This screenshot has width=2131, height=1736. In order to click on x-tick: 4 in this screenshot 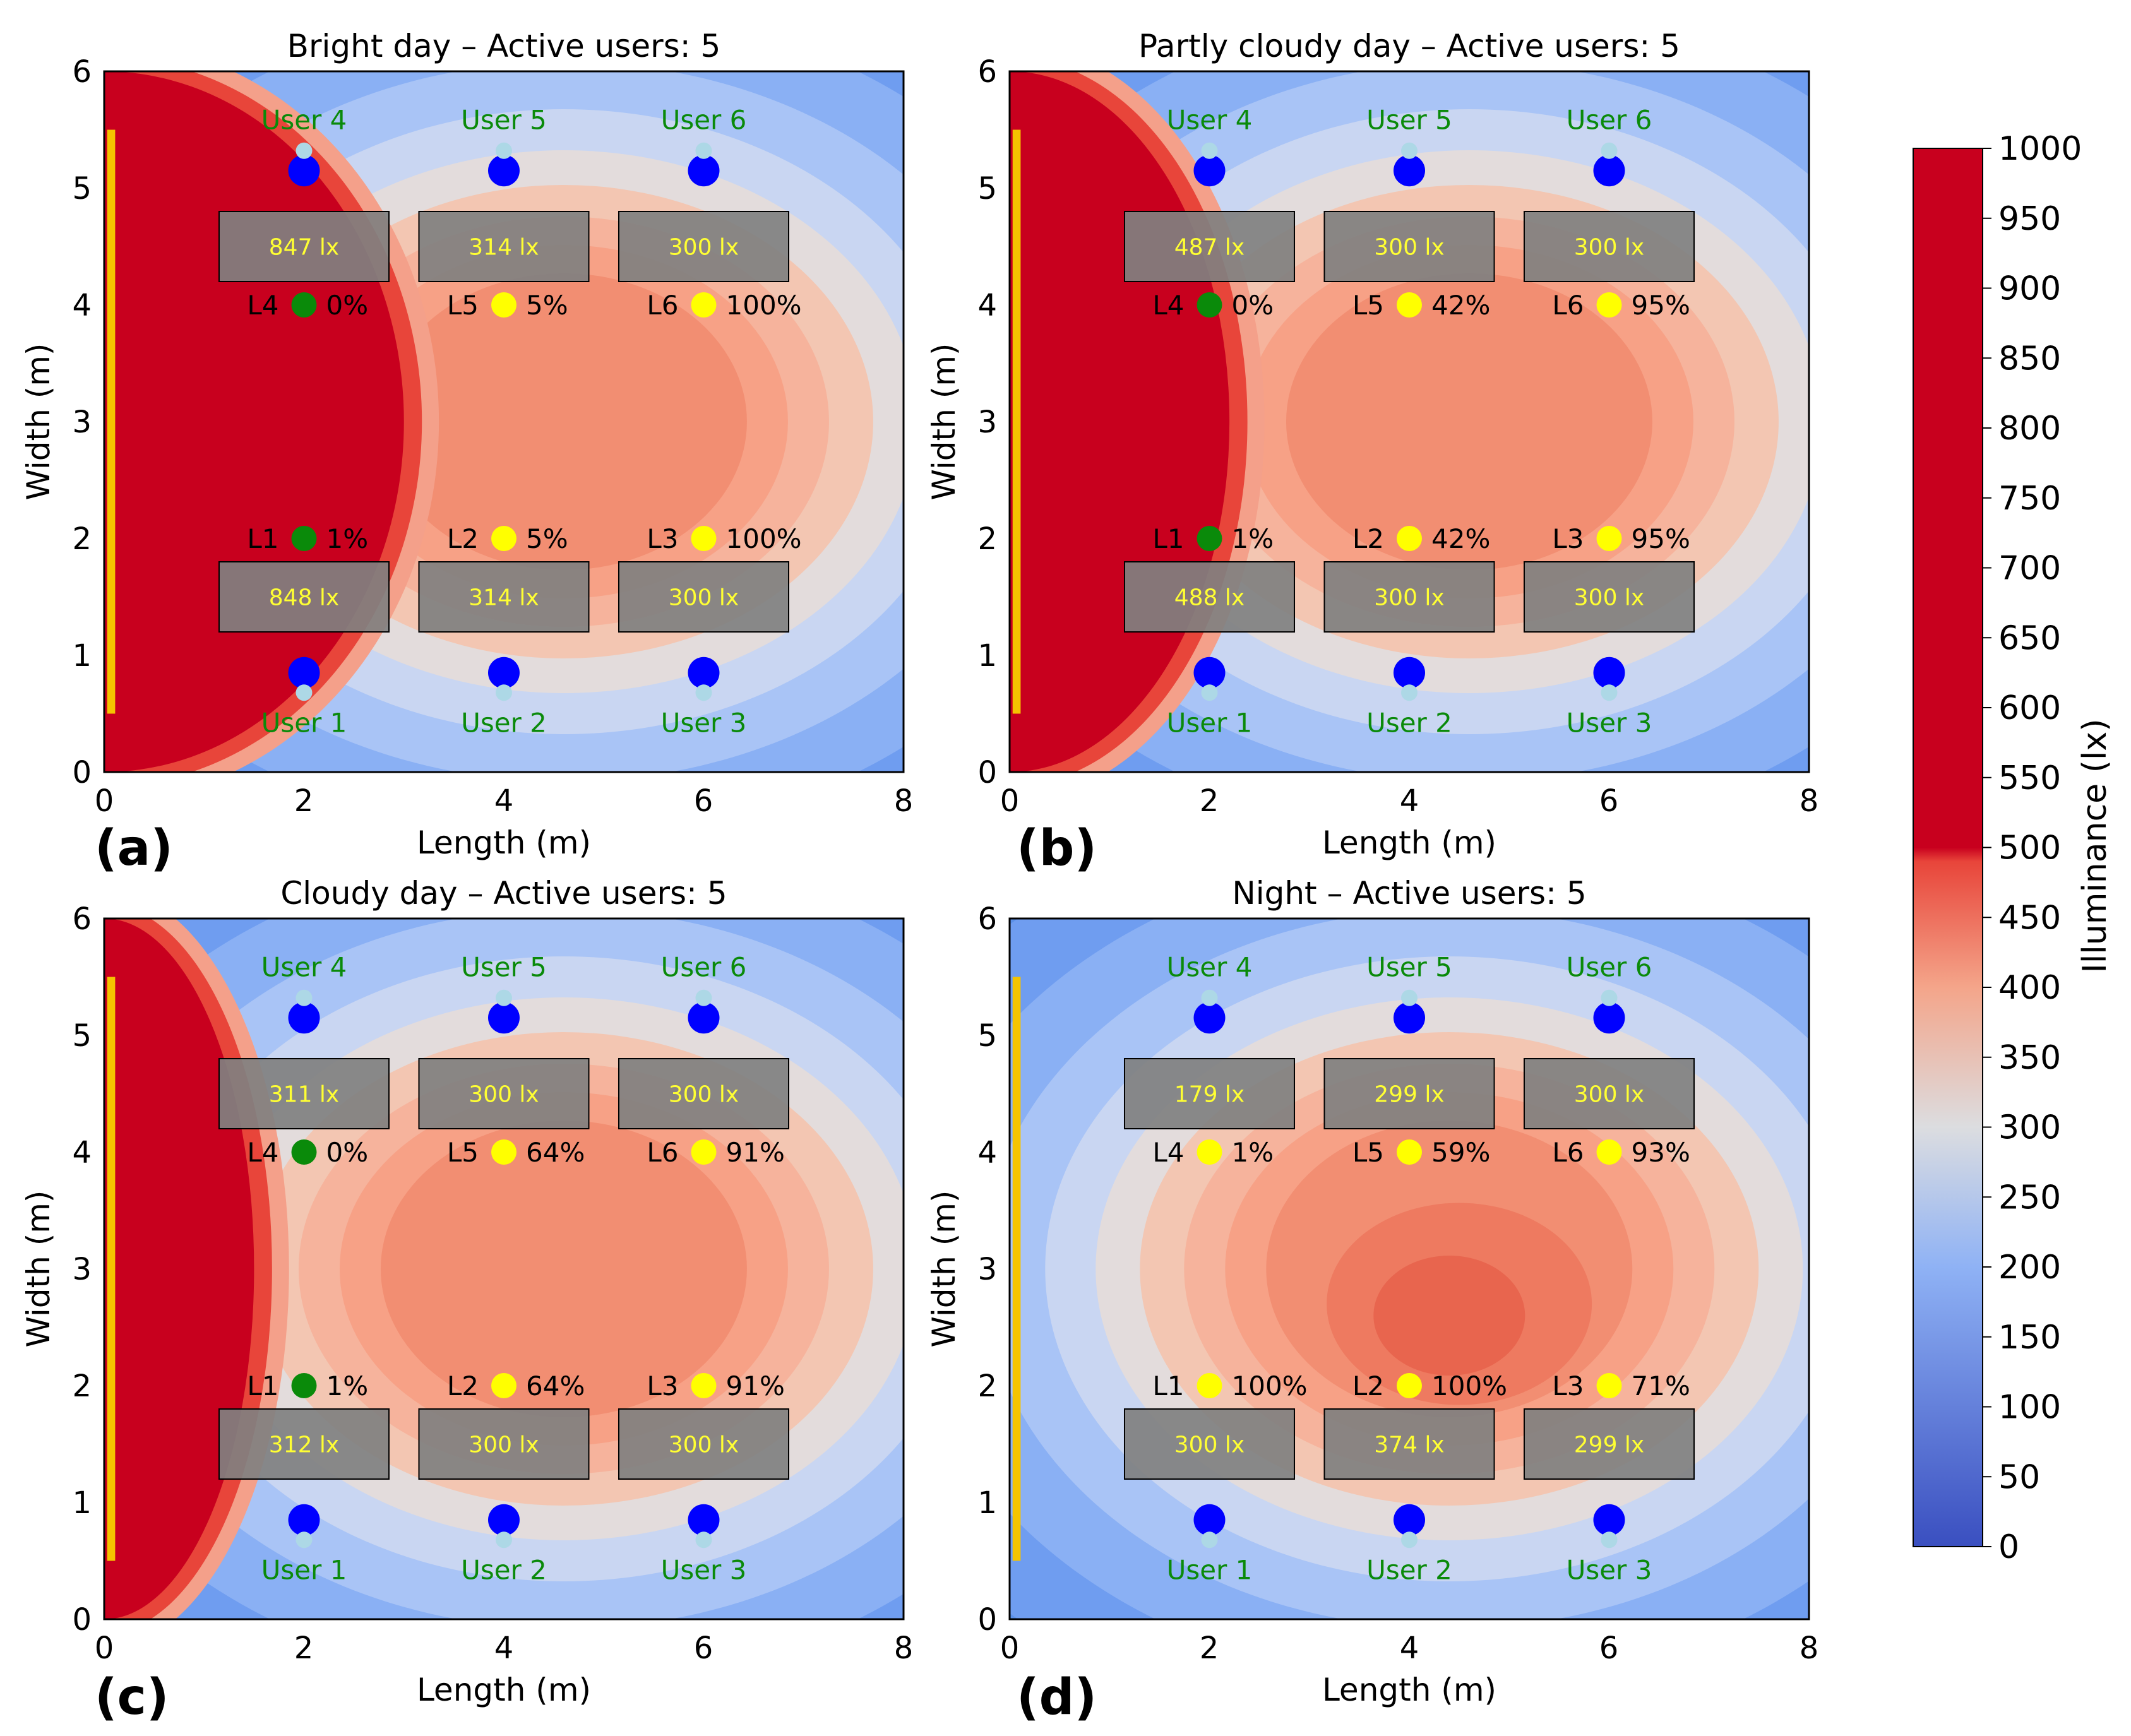, I will do `click(504, 801)`.